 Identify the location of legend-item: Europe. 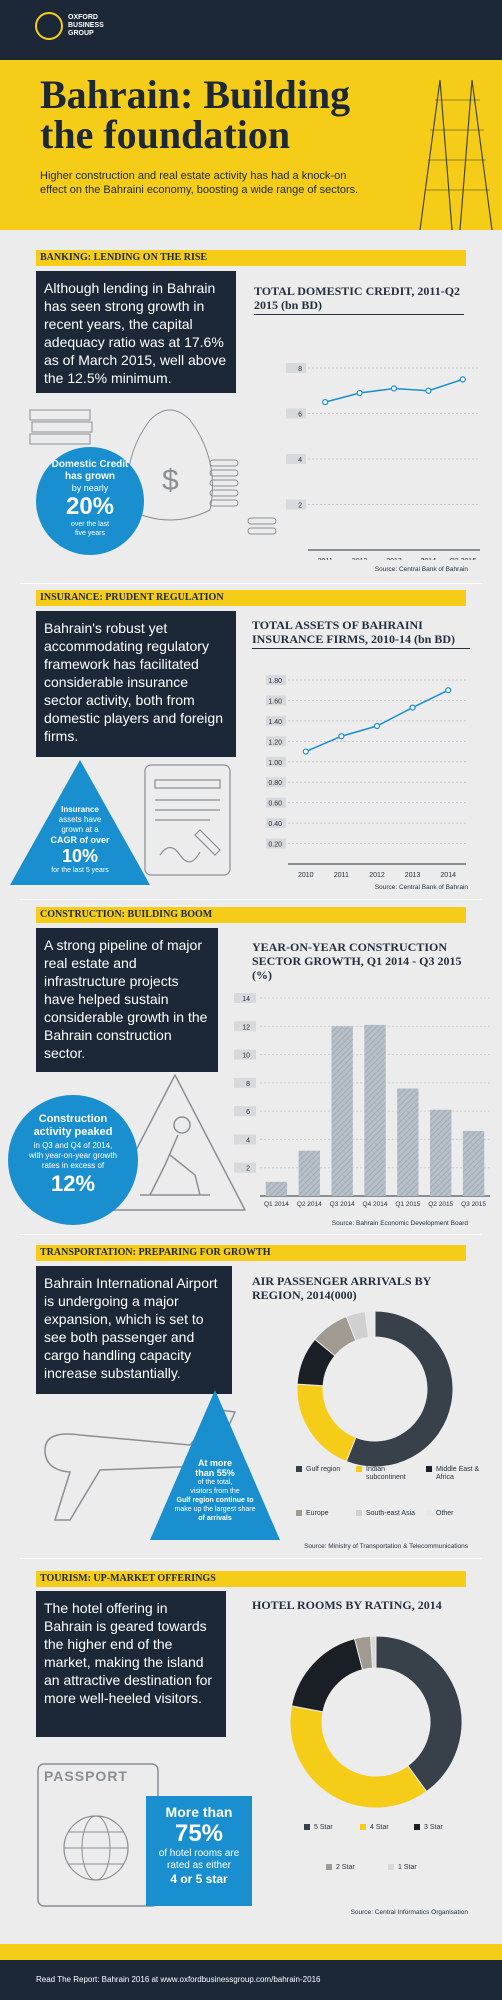
(324, 1514).